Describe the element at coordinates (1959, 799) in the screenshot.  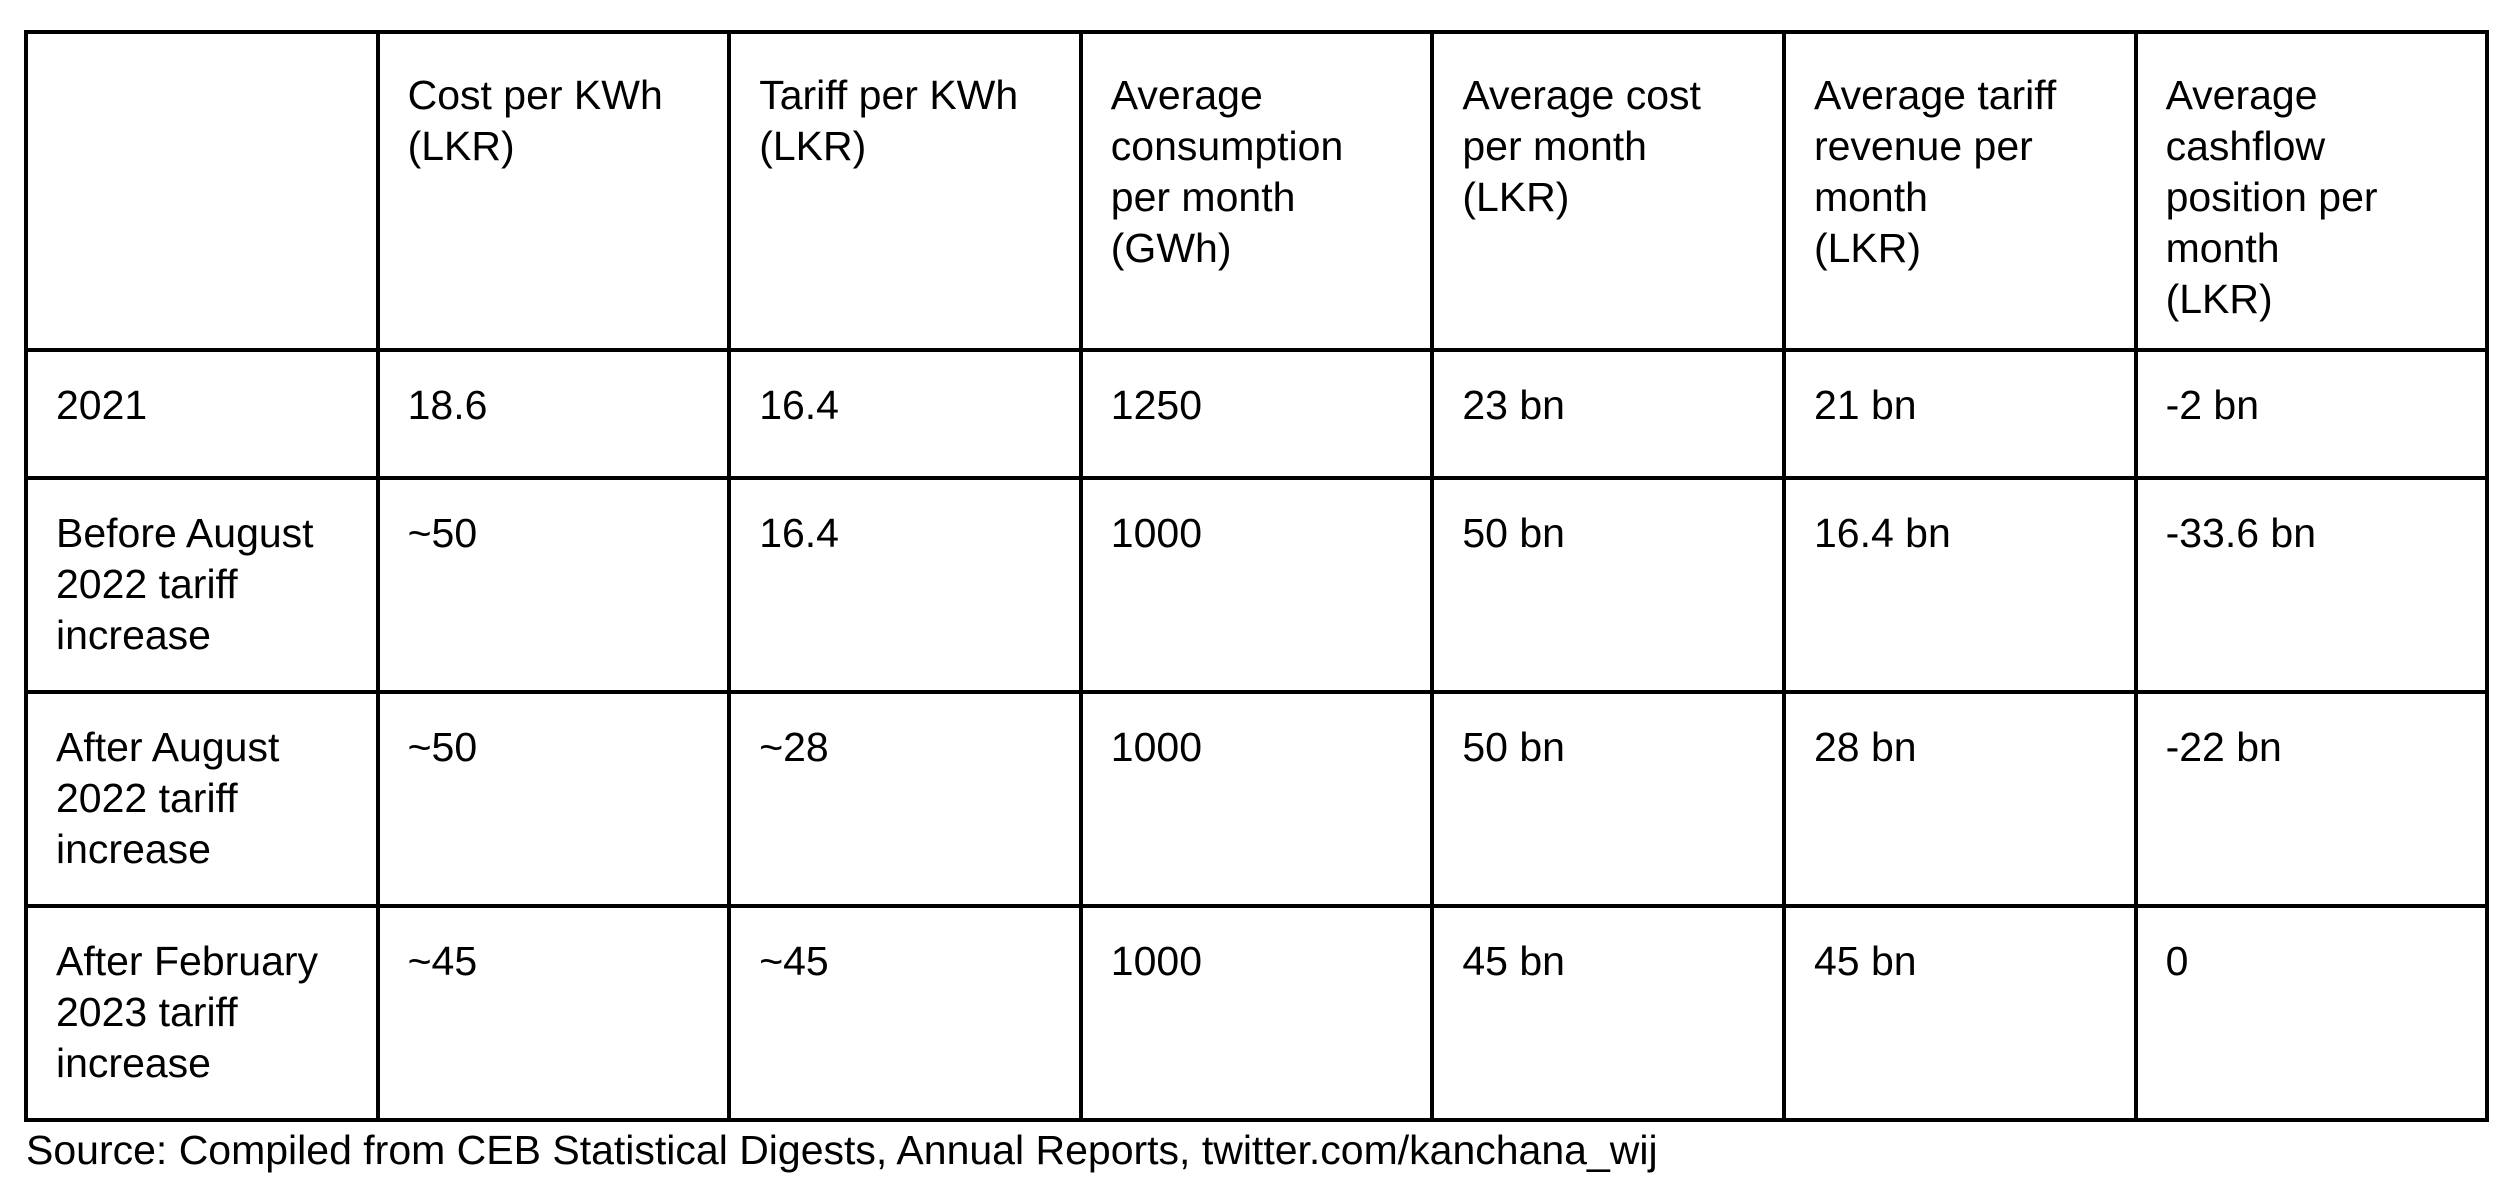
I see `average-tariff-revenue-cell: 28 bn` at that location.